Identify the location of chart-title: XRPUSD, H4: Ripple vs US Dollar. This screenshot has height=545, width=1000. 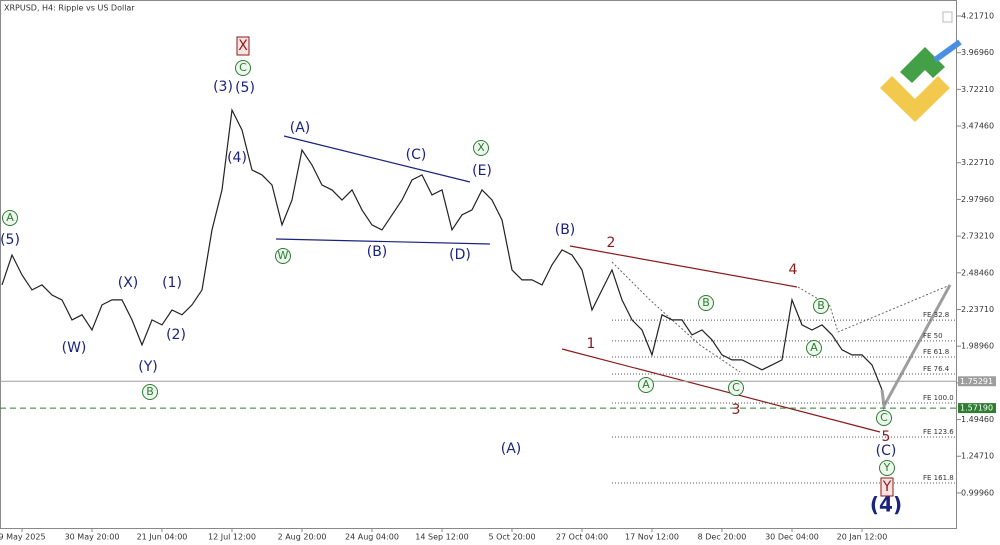
(69, 8).